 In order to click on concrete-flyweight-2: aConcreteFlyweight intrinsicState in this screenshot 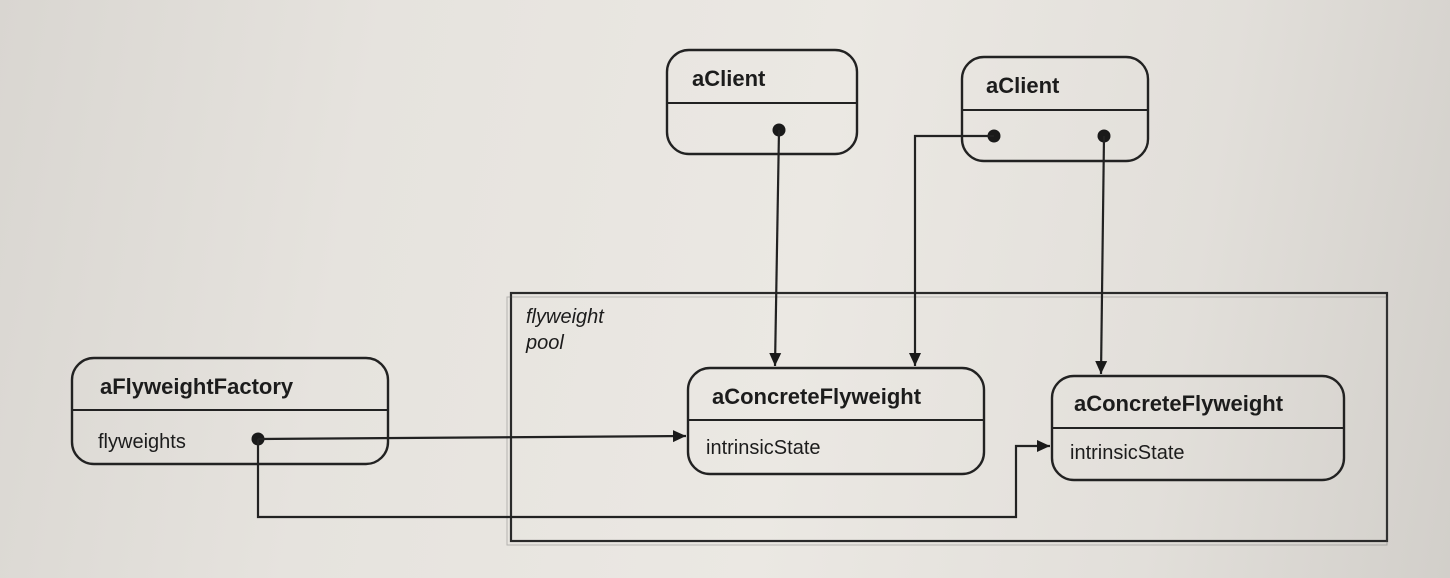, I will do `click(1198, 428)`.